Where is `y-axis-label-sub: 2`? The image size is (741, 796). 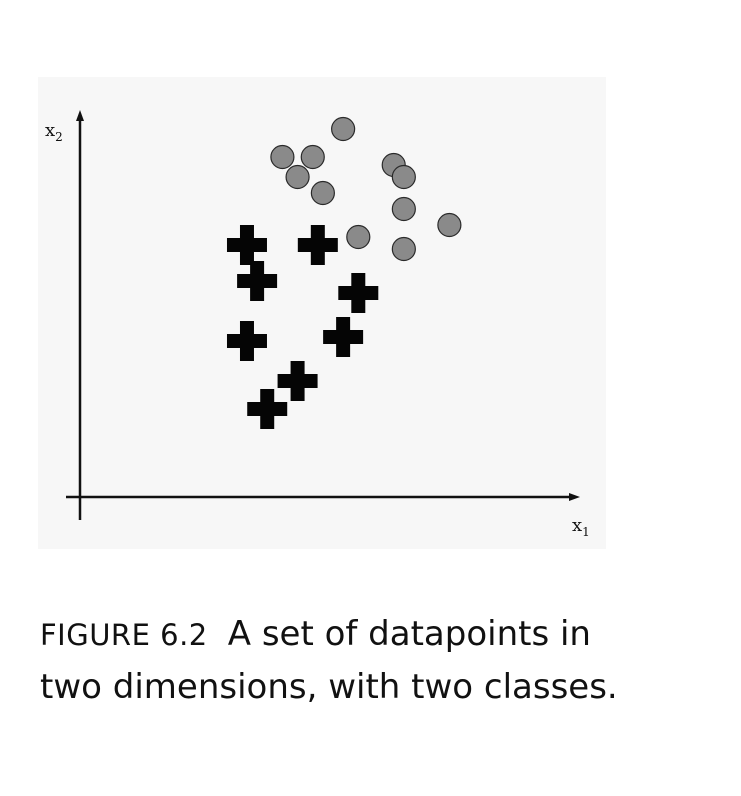
y-axis-label-sub: 2 is located at coordinates (59, 137).